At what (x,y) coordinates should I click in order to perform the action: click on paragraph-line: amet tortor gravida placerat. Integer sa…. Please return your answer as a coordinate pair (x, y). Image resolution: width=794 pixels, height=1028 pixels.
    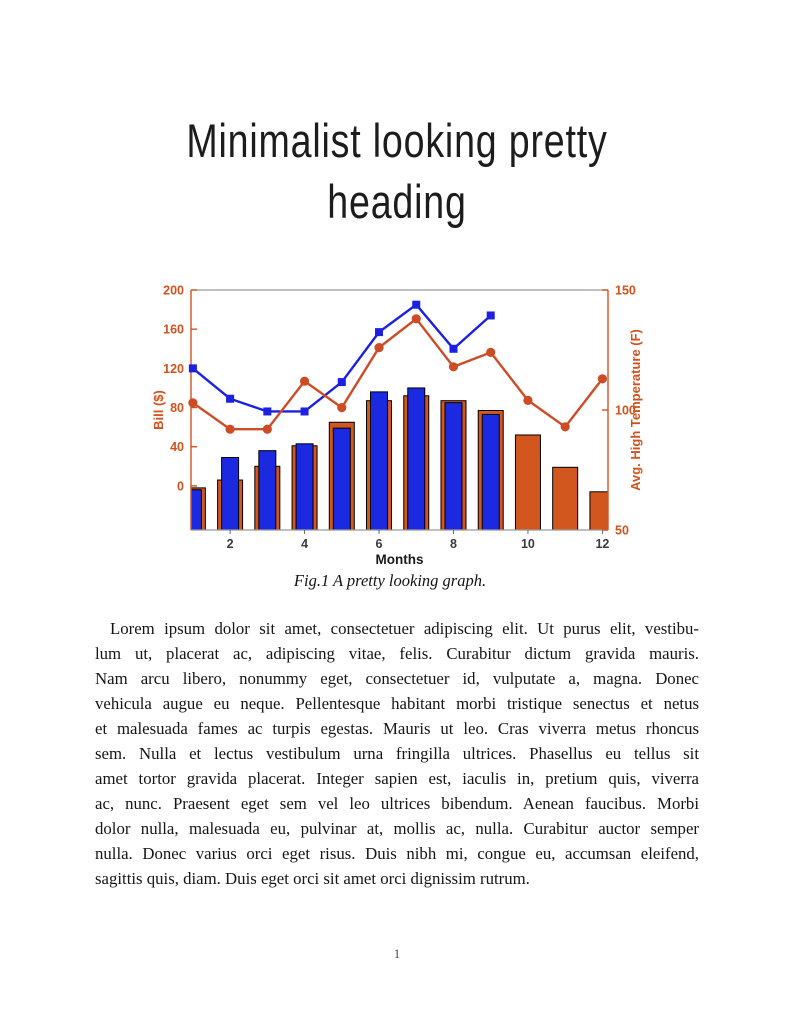
    Looking at the image, I should click on (397, 778).